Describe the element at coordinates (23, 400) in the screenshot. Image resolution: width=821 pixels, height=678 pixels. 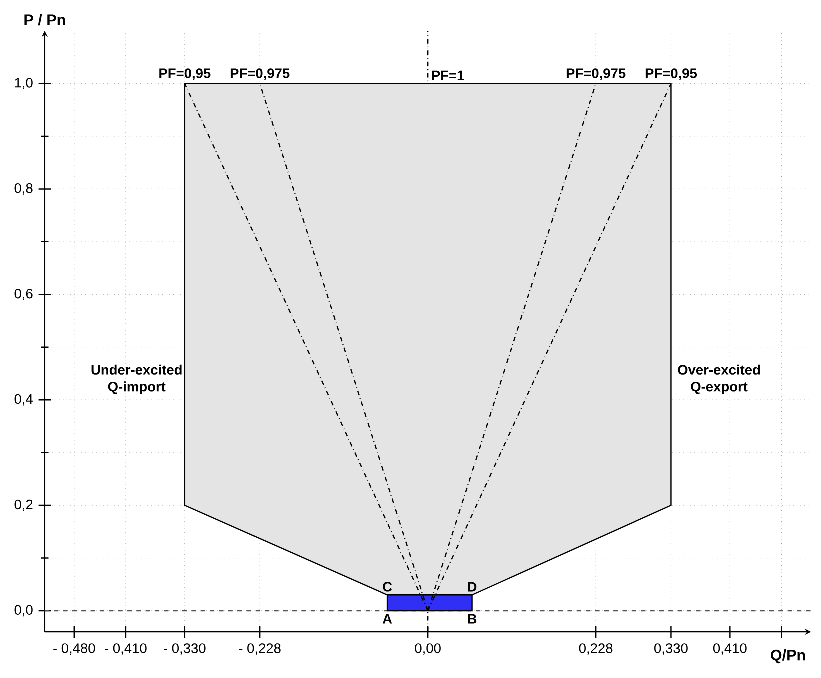
I see `y-tick-label: 0,4` at that location.